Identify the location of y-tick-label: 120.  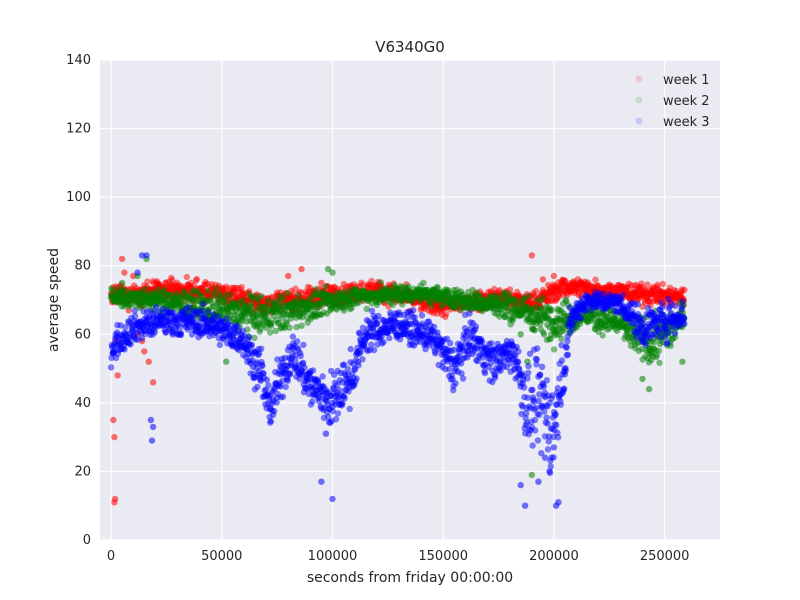
(78, 129).